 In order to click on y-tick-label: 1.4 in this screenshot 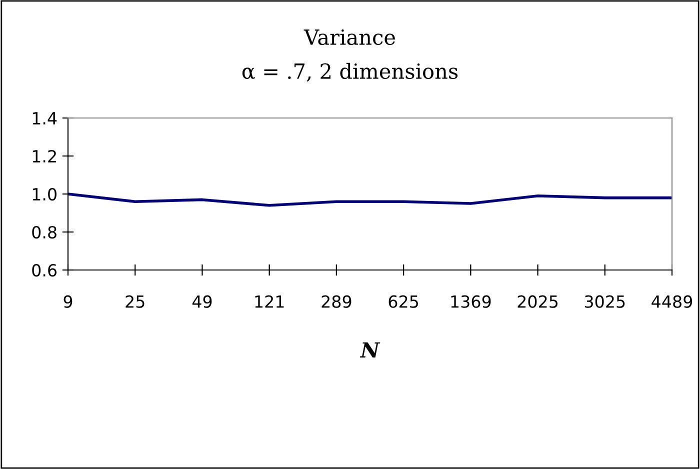, I will do `click(44, 118)`.